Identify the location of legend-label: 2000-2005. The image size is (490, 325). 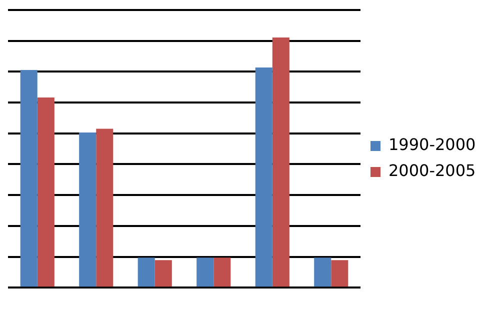
(432, 170).